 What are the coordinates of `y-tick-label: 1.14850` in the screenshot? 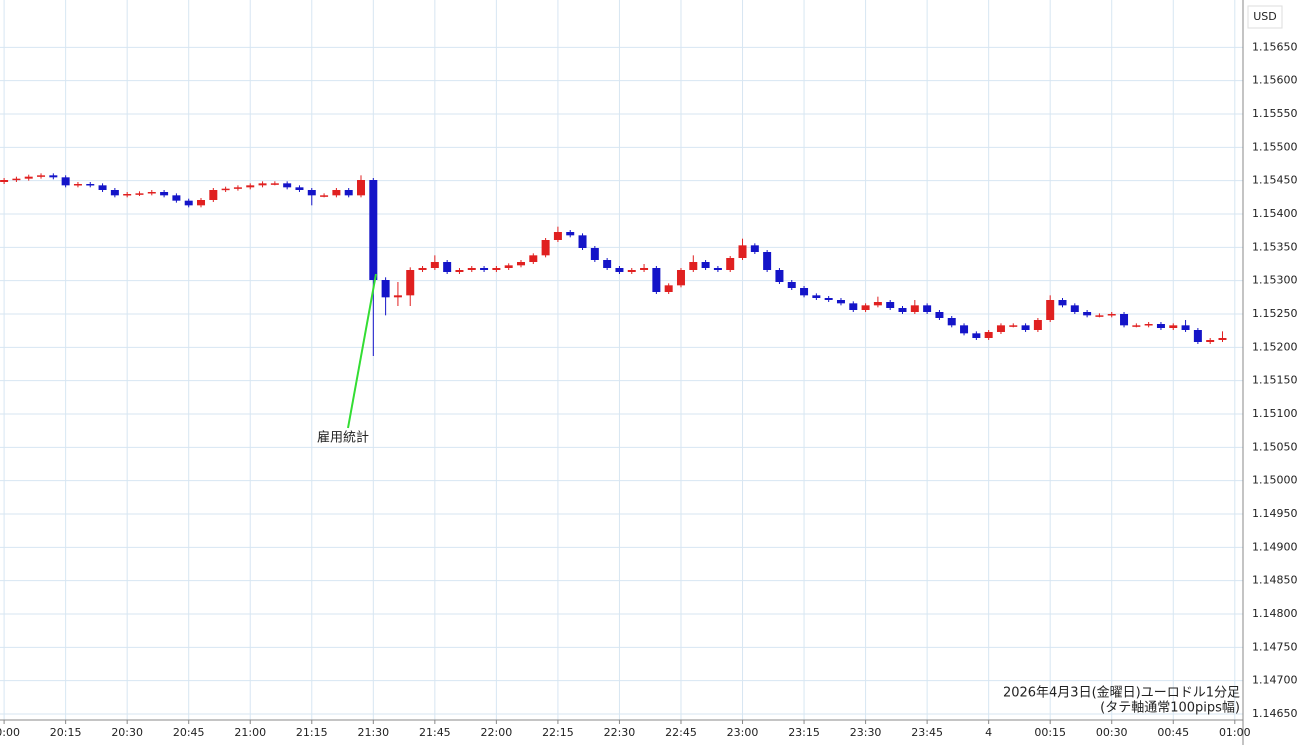 It's located at (1275, 580).